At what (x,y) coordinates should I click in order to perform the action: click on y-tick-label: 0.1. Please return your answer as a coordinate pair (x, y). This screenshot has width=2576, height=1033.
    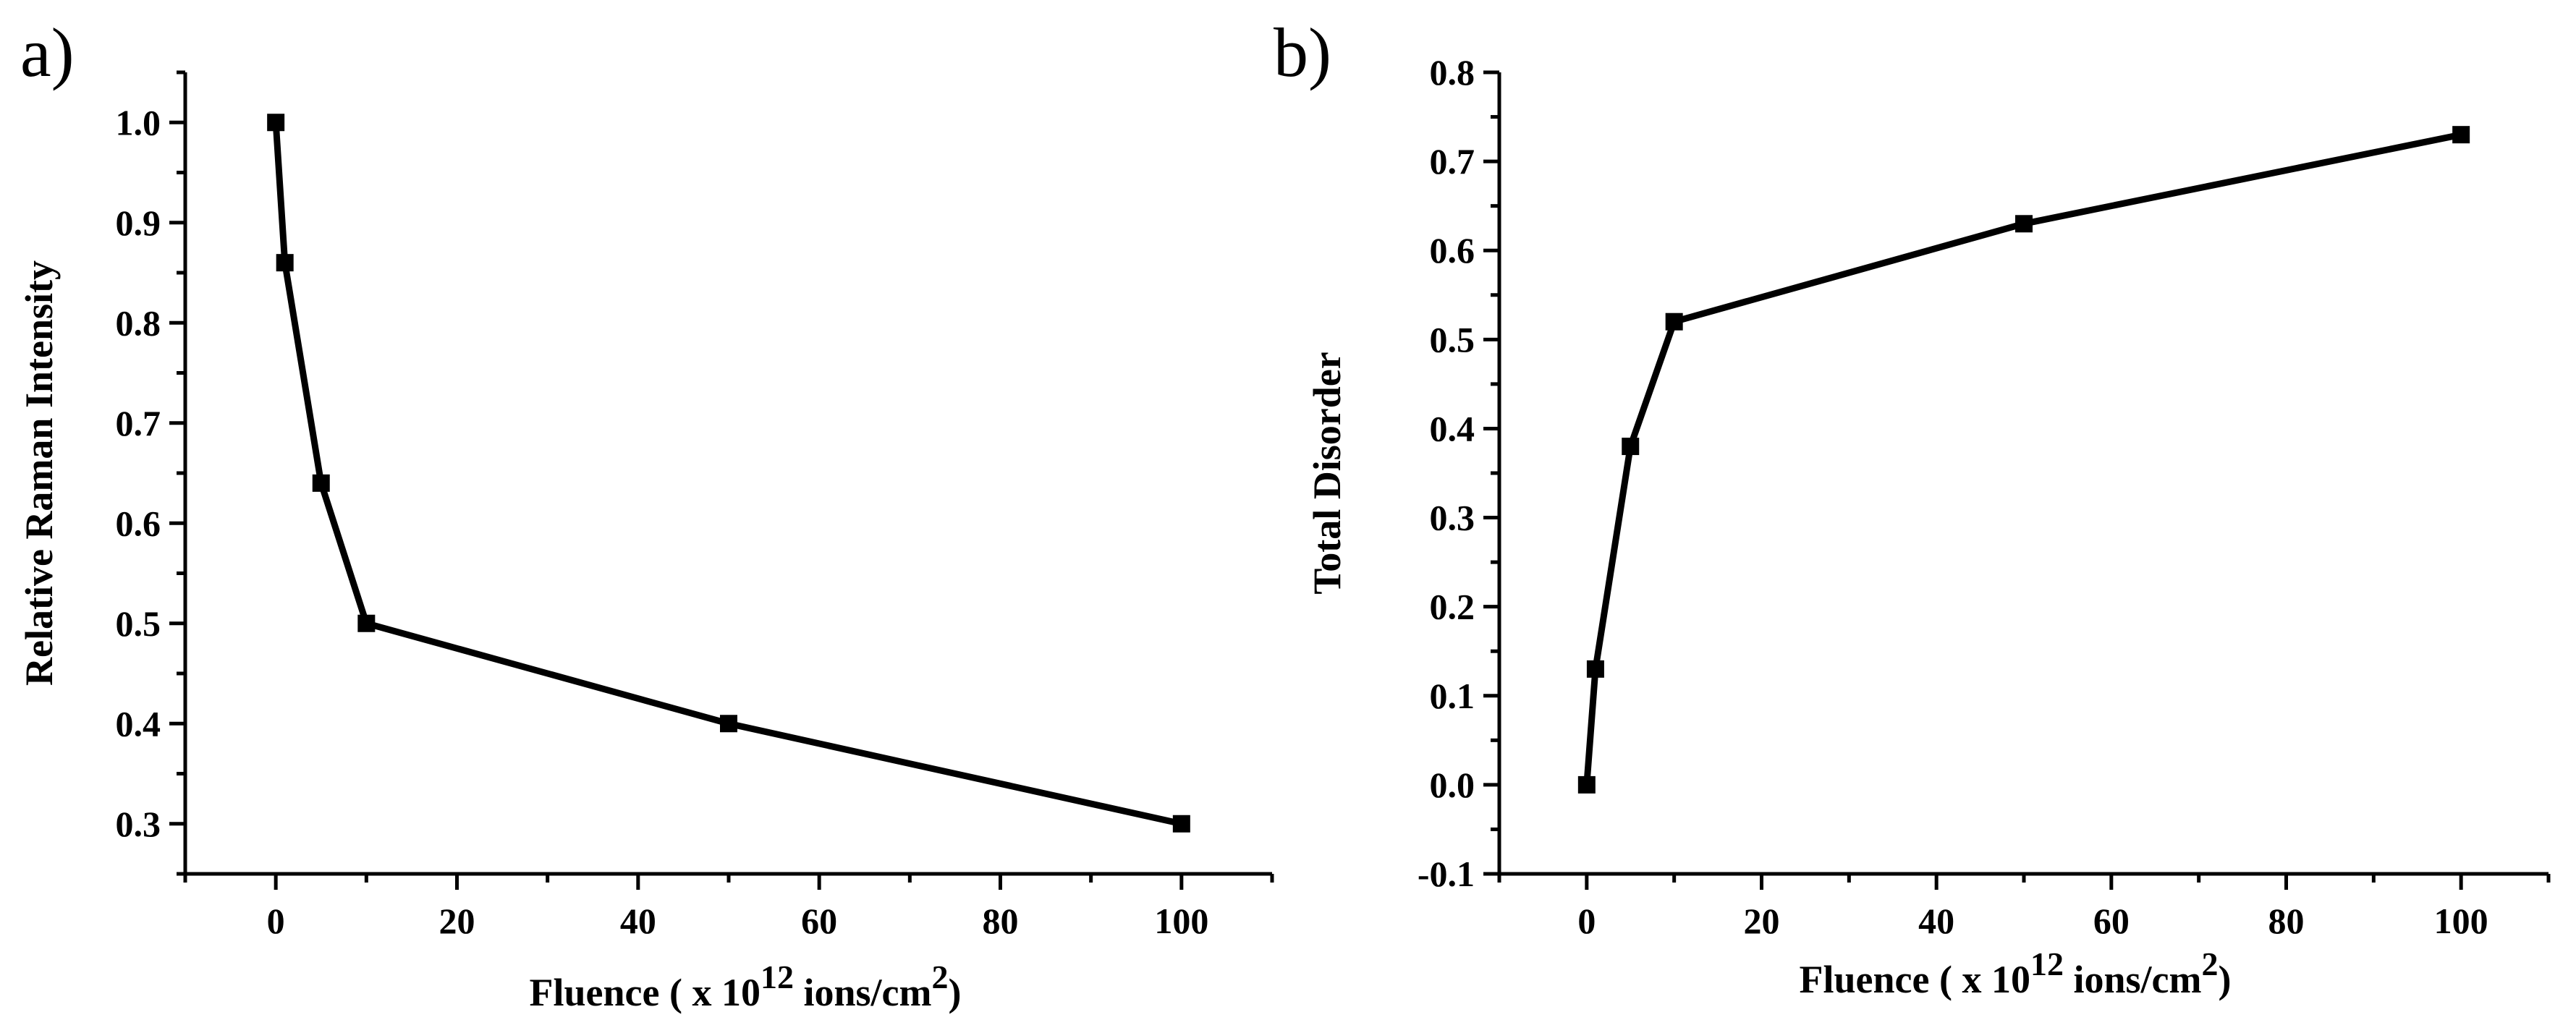
    Looking at the image, I should click on (1452, 696).